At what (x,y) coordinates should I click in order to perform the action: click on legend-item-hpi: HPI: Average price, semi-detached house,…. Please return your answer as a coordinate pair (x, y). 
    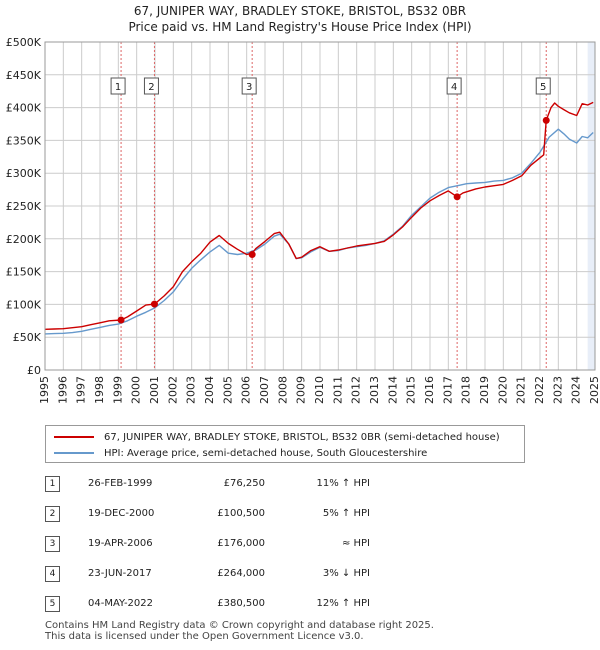
    Looking at the image, I should click on (240, 453).